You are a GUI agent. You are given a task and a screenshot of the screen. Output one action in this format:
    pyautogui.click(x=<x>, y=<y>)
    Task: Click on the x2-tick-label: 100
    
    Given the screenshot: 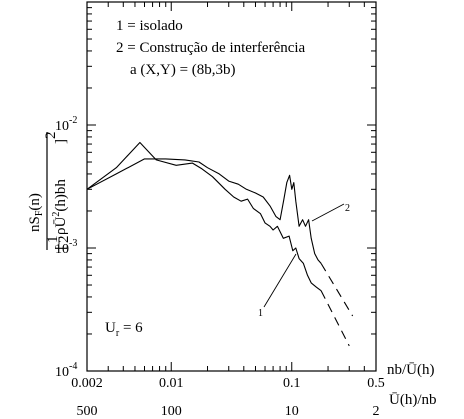 What is the action you would take?
    pyautogui.click(x=171, y=411)
    